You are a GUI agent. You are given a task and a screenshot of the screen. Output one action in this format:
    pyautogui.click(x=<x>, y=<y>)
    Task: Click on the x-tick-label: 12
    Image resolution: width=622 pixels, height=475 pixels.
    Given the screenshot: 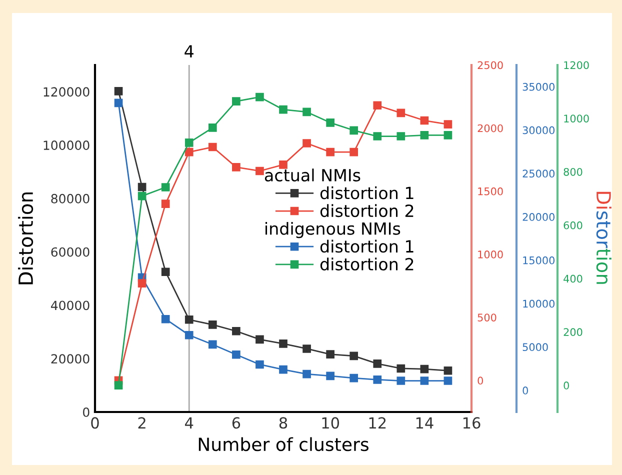 What is the action you would take?
    pyautogui.click(x=377, y=422)
    